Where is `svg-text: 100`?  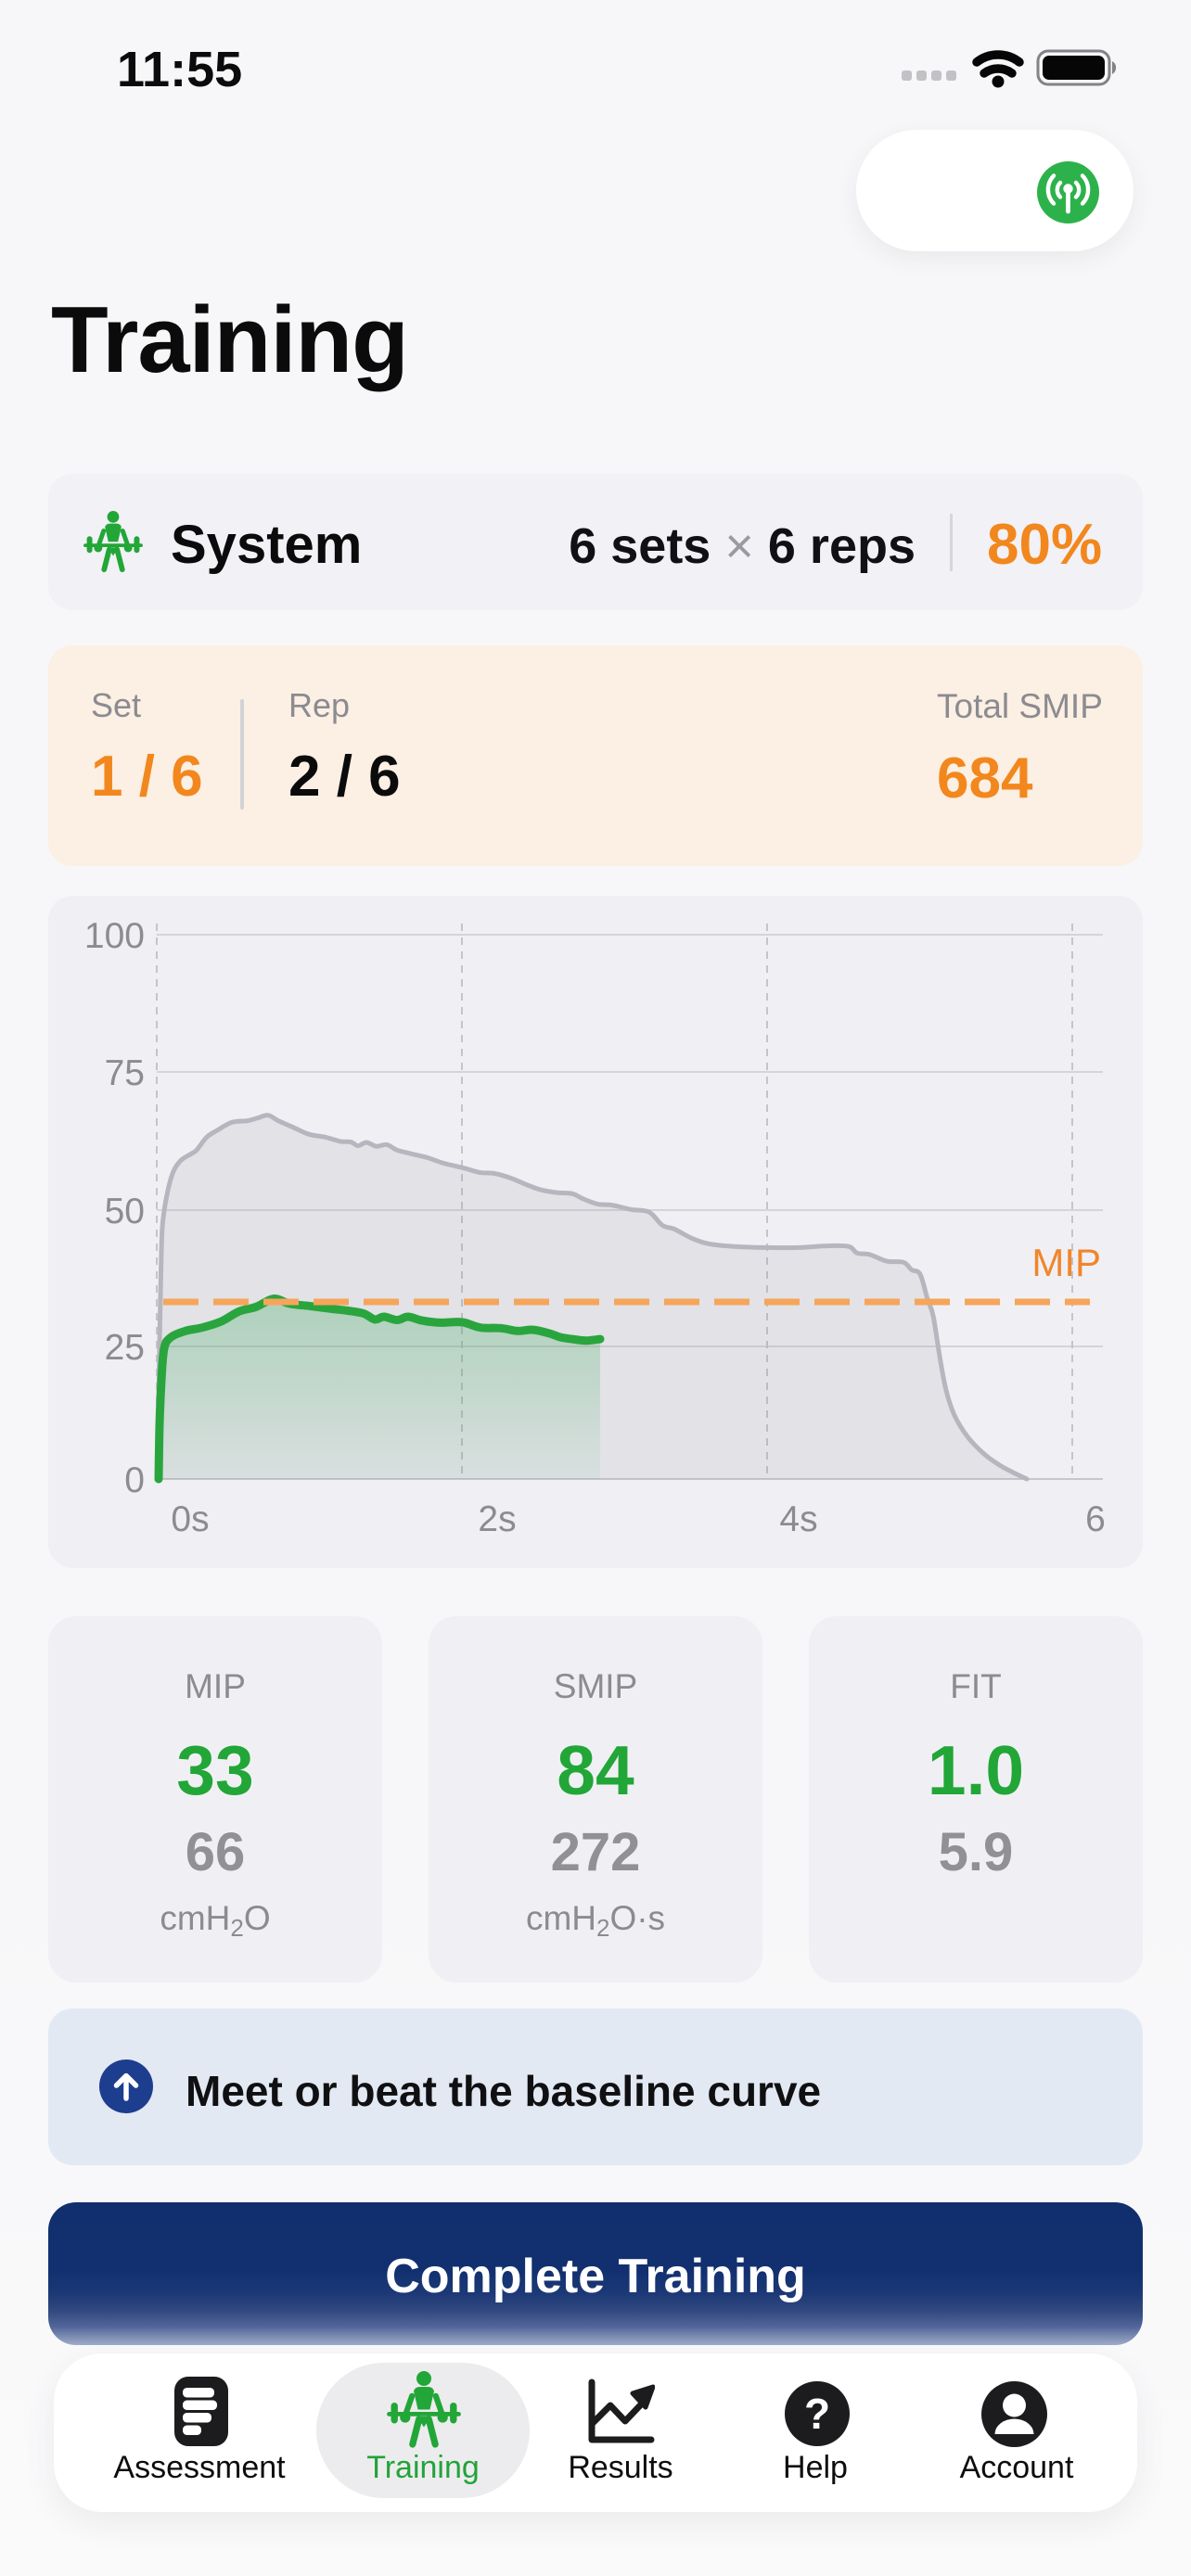
svg-text: 100 is located at coordinates (114, 936).